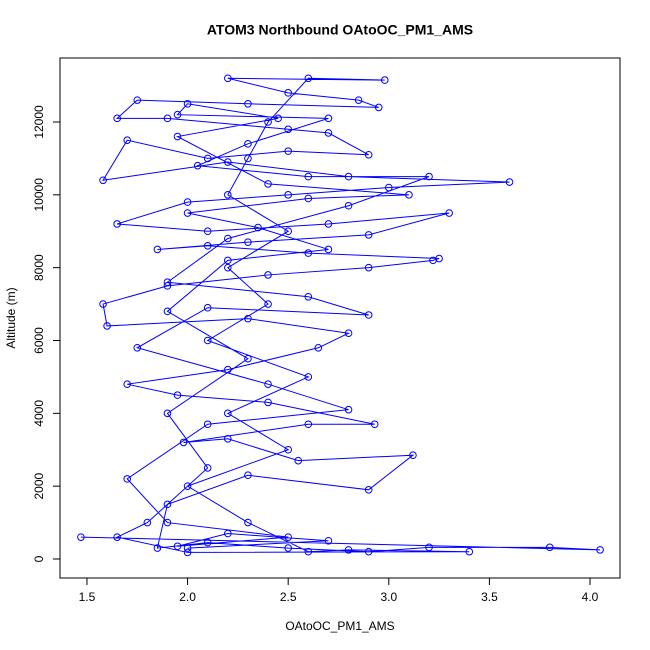 The height and width of the screenshot is (650, 650). What do you see at coordinates (590, 597) in the screenshot?
I see `x-tick-label: 4.0` at bounding box center [590, 597].